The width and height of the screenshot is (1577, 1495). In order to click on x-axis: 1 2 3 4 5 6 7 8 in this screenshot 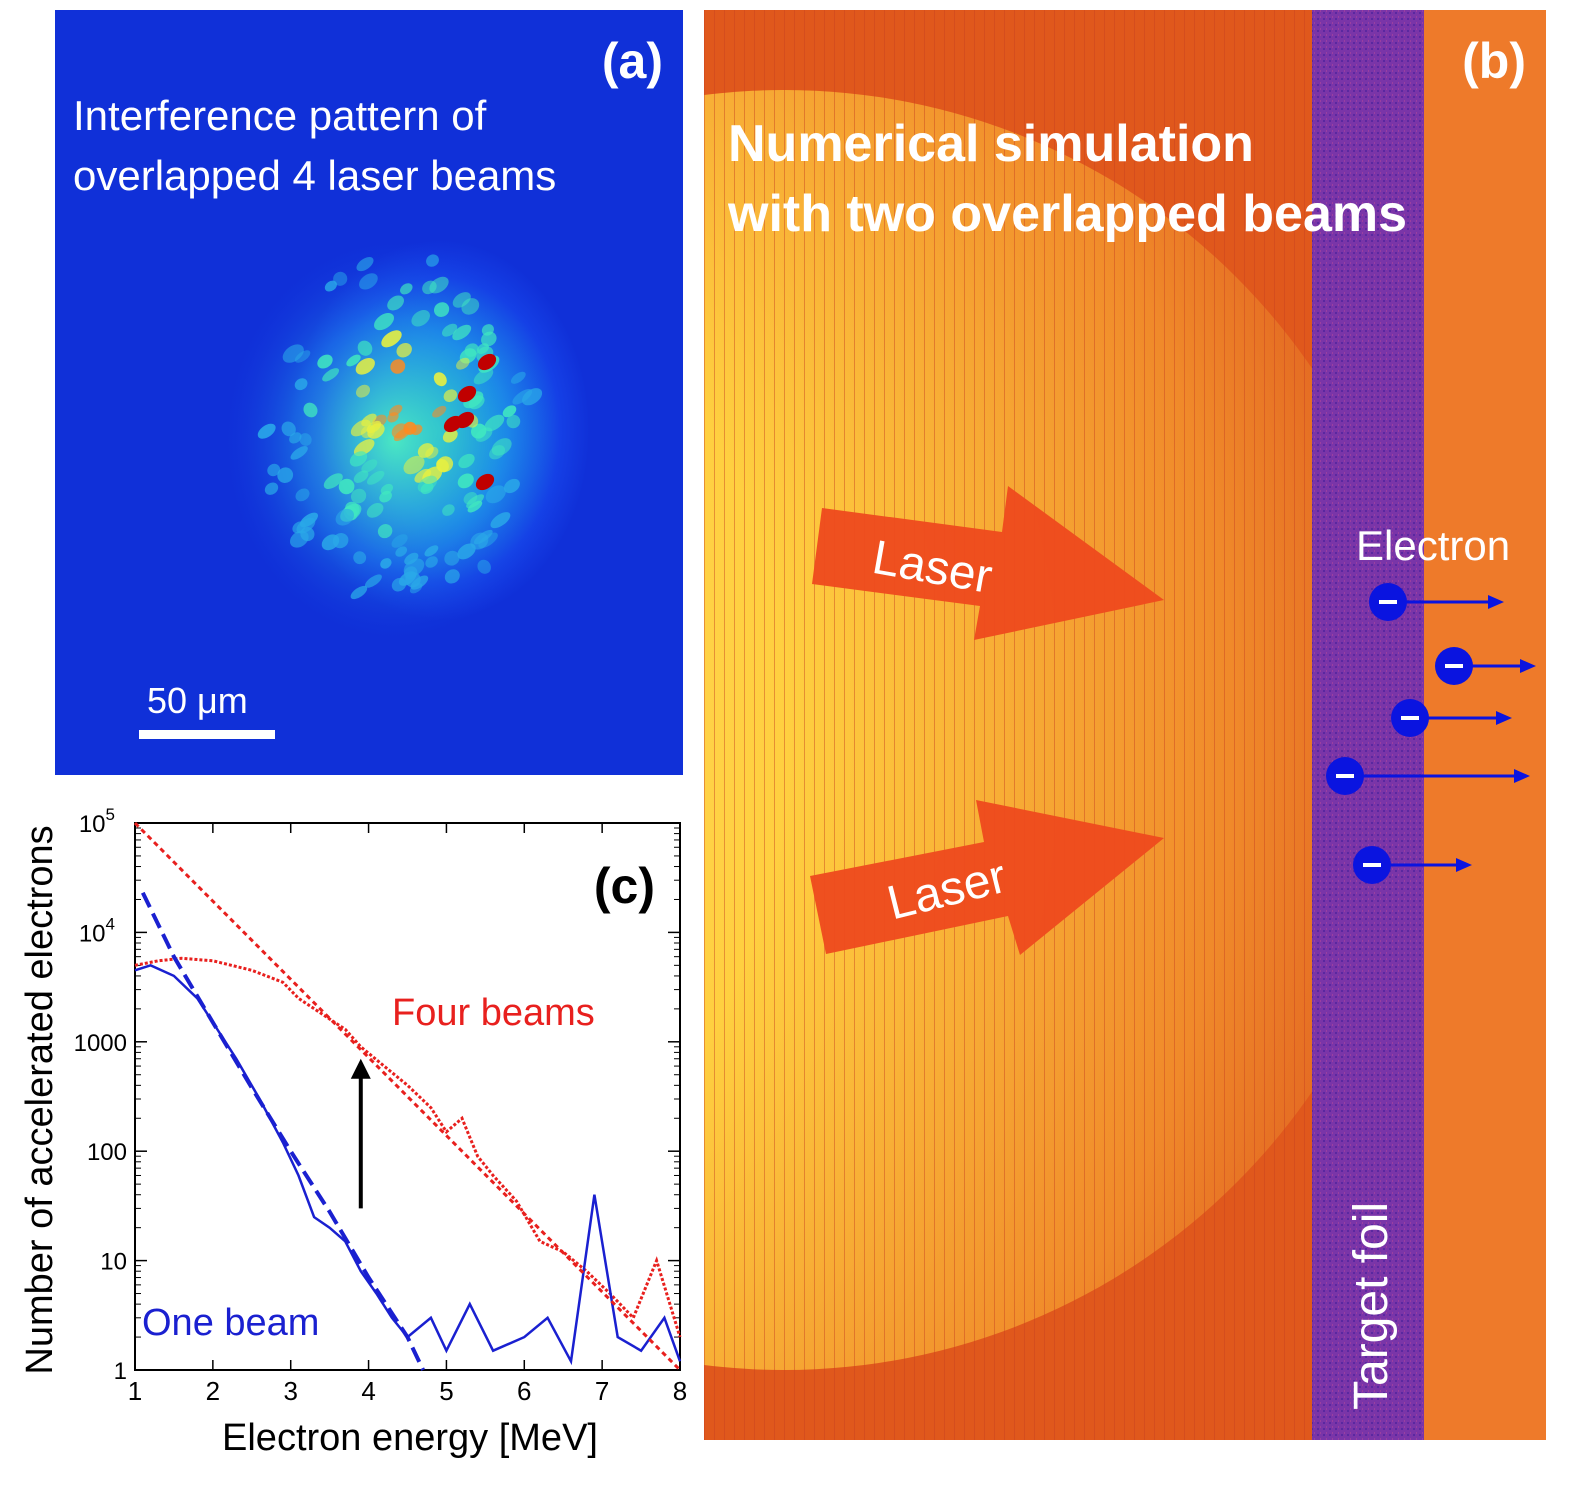, I will do `click(407, 1114)`.